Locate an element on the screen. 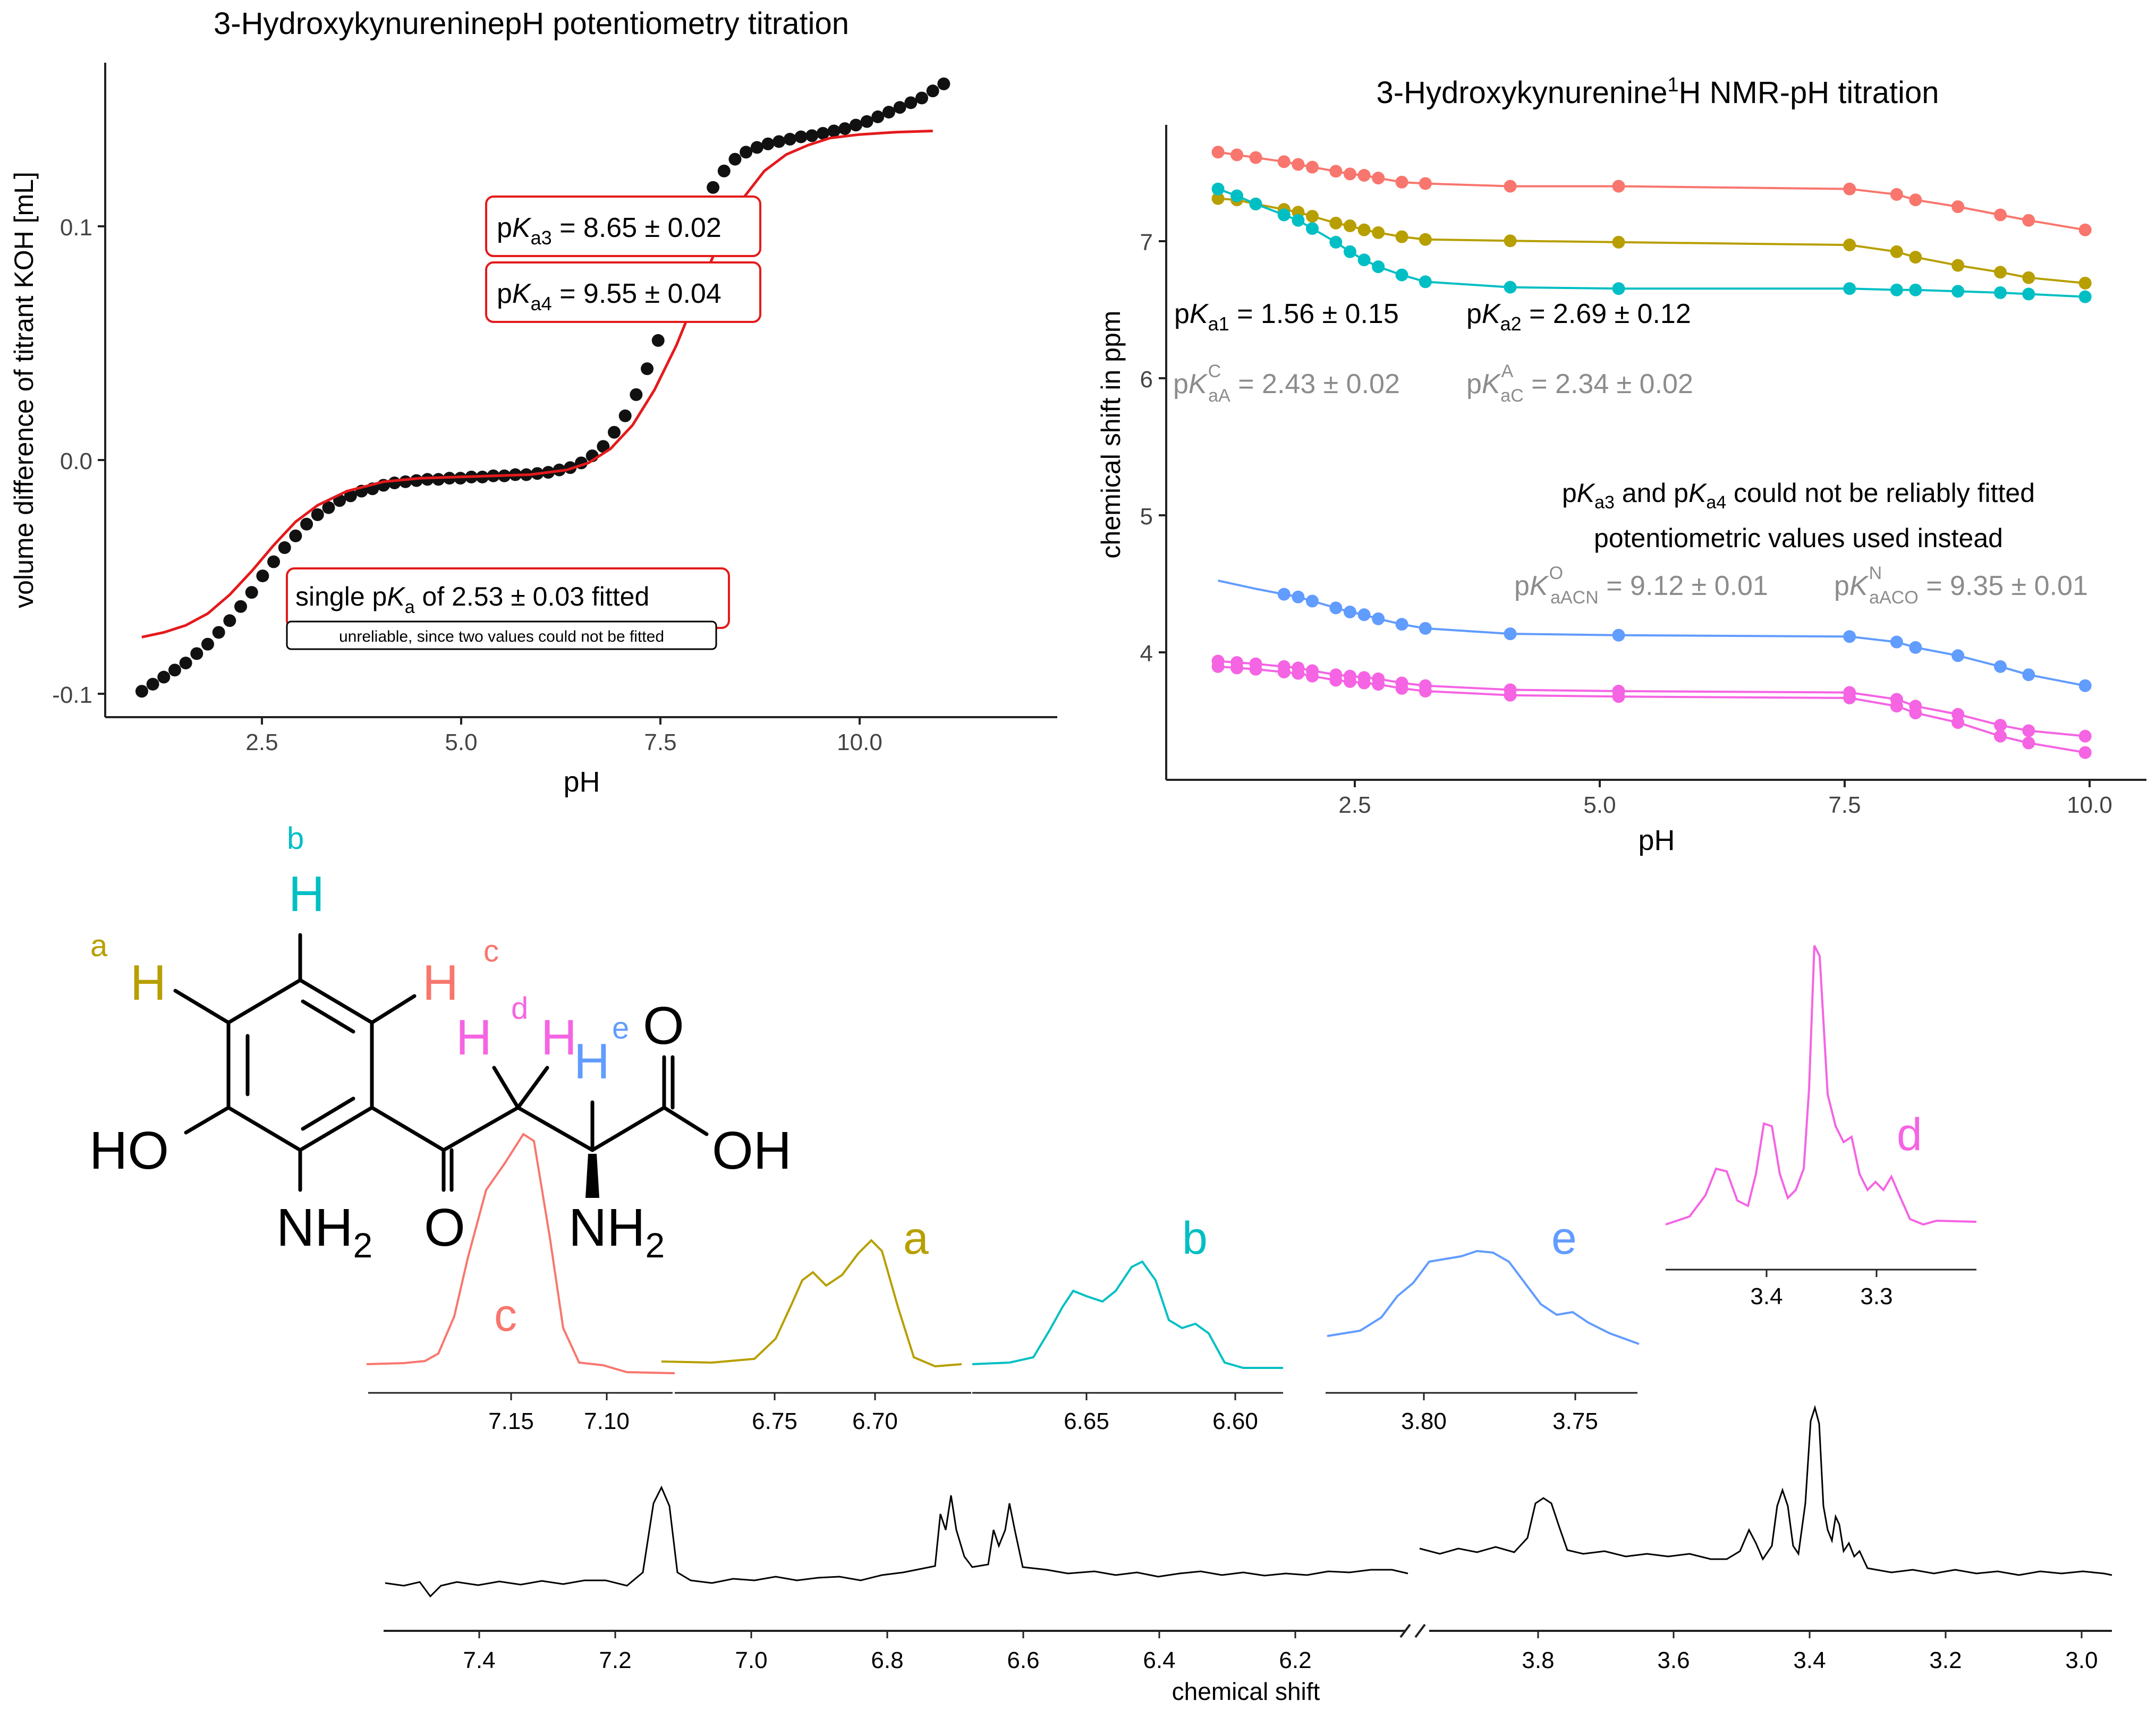 This screenshot has width=2156, height=1710. p2-point-d1 is located at coordinates (2085, 736).